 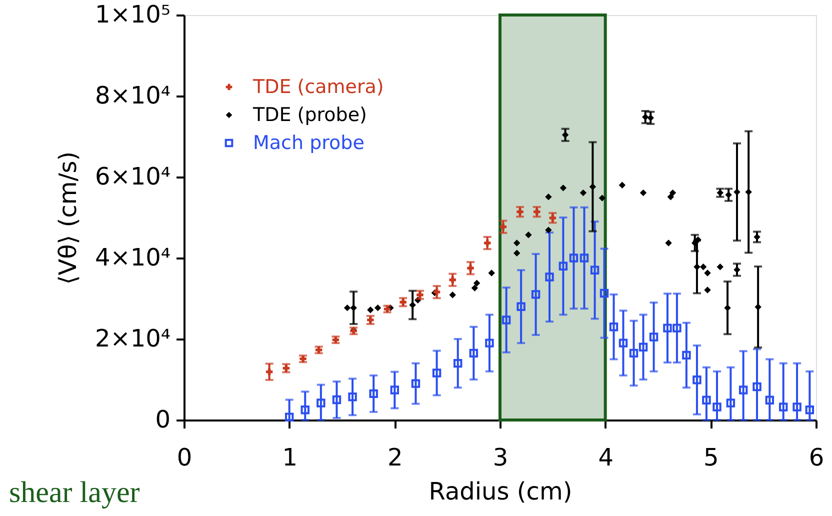 I want to click on x-tick-label: 2, so click(x=395, y=458).